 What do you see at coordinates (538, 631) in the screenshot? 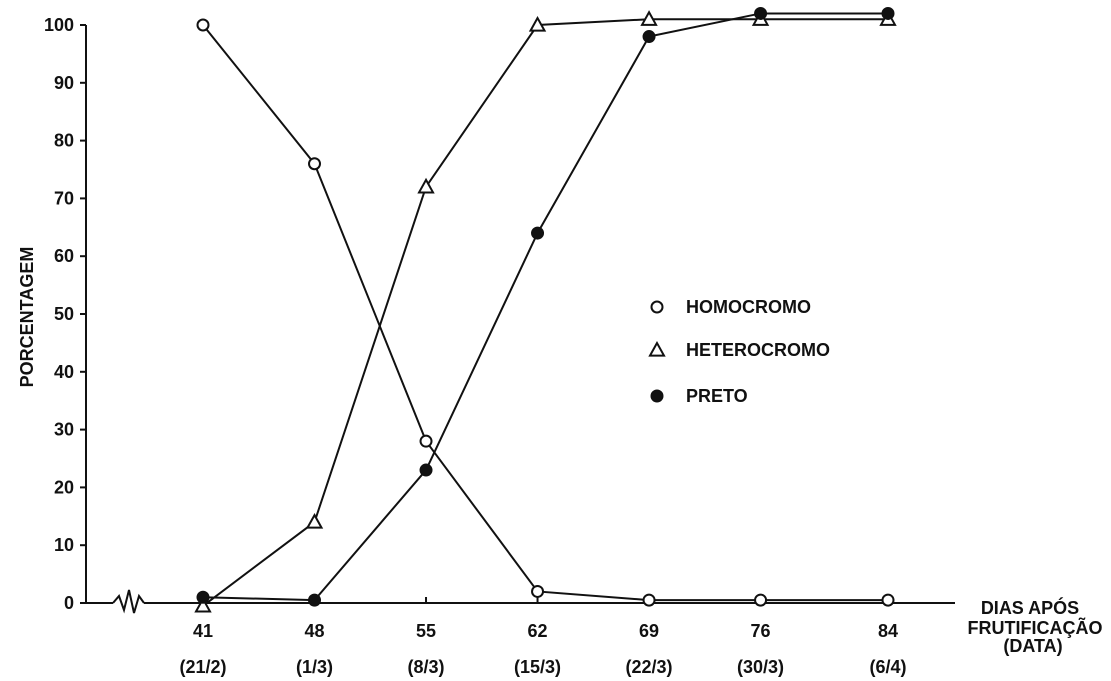
I see `x-tick-label: 62` at bounding box center [538, 631].